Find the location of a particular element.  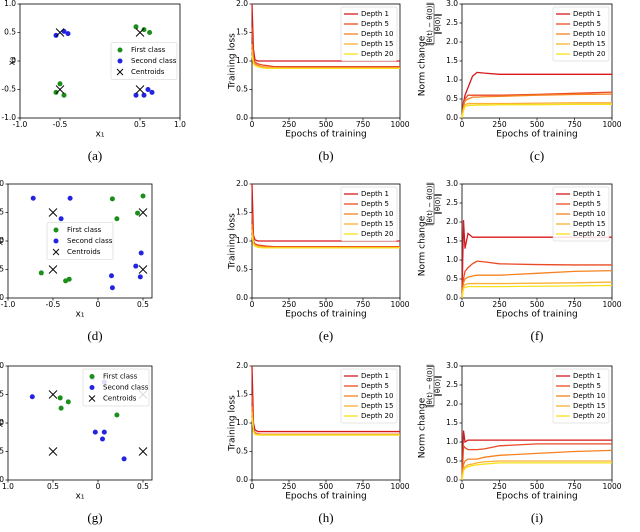

caption: (h) is located at coordinates (325, 517).